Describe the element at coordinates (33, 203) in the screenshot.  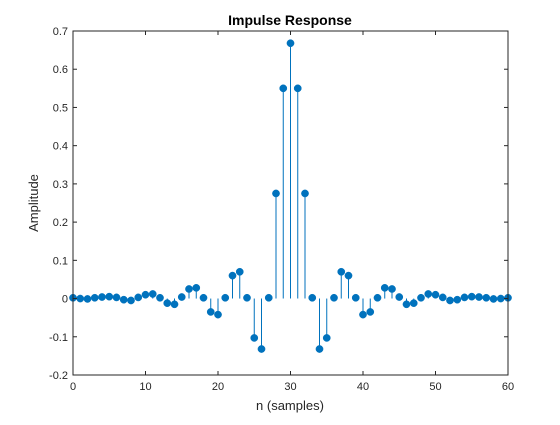
I see `y-axis-label: Amplitude` at that location.